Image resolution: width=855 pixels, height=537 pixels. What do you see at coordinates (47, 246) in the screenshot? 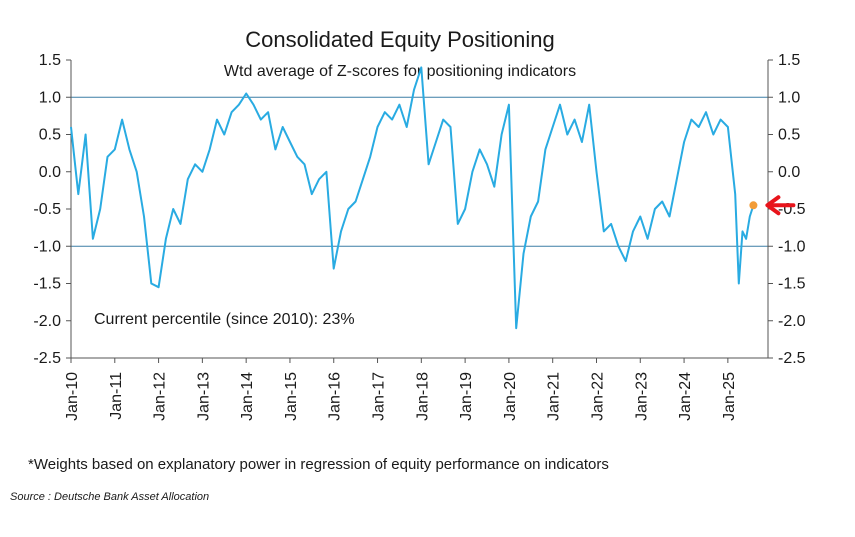
I see `y-tick-label-left: -1.0` at bounding box center [47, 246].